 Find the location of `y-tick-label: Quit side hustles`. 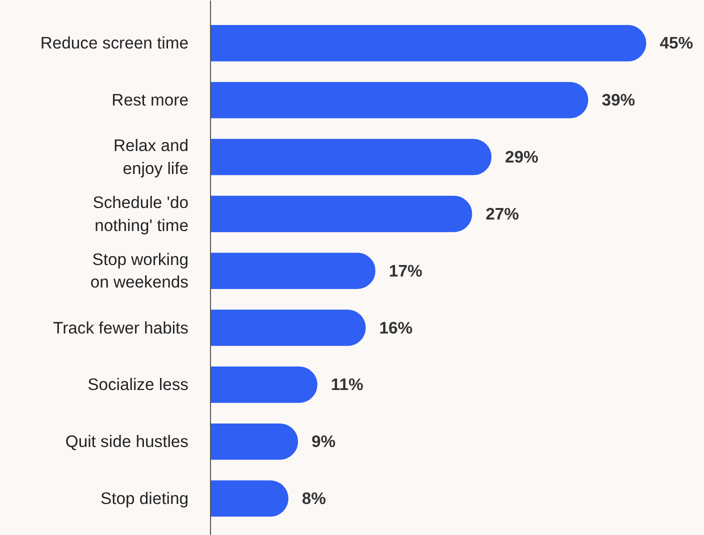

y-tick-label: Quit side hustles is located at coordinates (127, 442).